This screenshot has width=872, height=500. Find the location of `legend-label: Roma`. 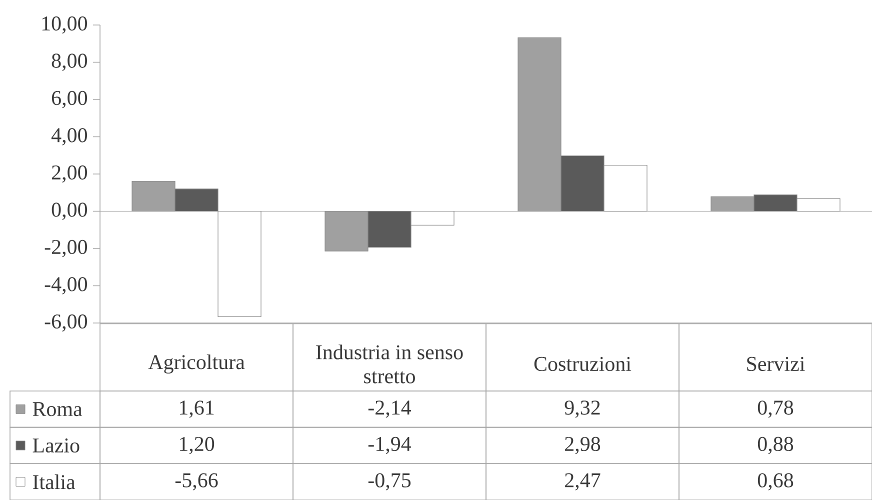

legend-label: Roma is located at coordinates (57, 409).